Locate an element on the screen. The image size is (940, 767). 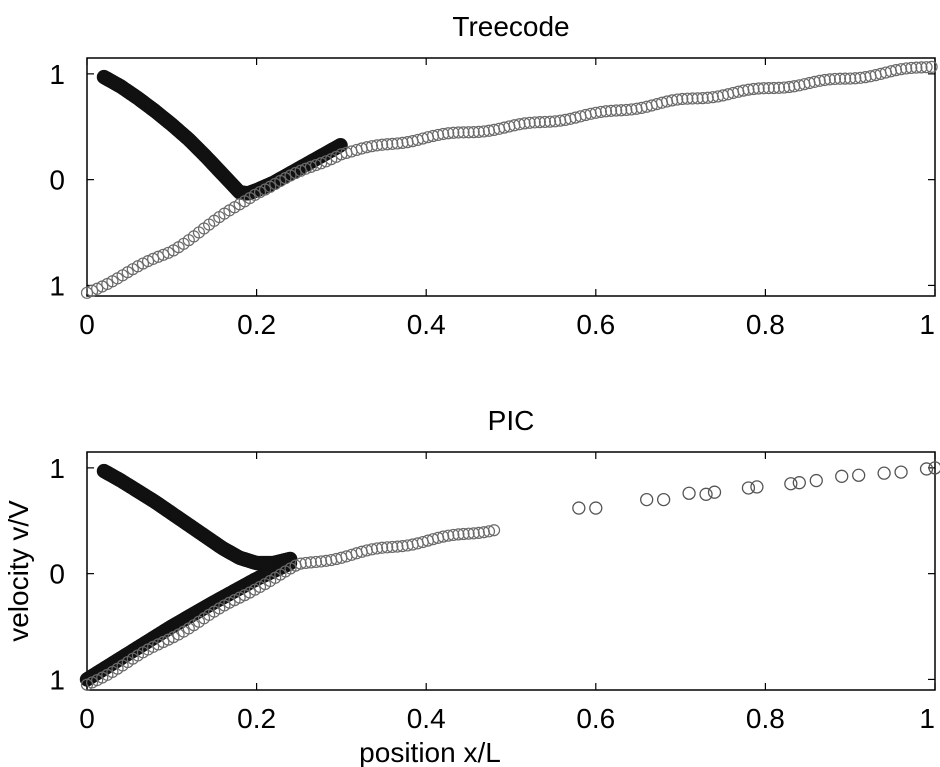
chart-title: PIC is located at coordinates (511, 420).